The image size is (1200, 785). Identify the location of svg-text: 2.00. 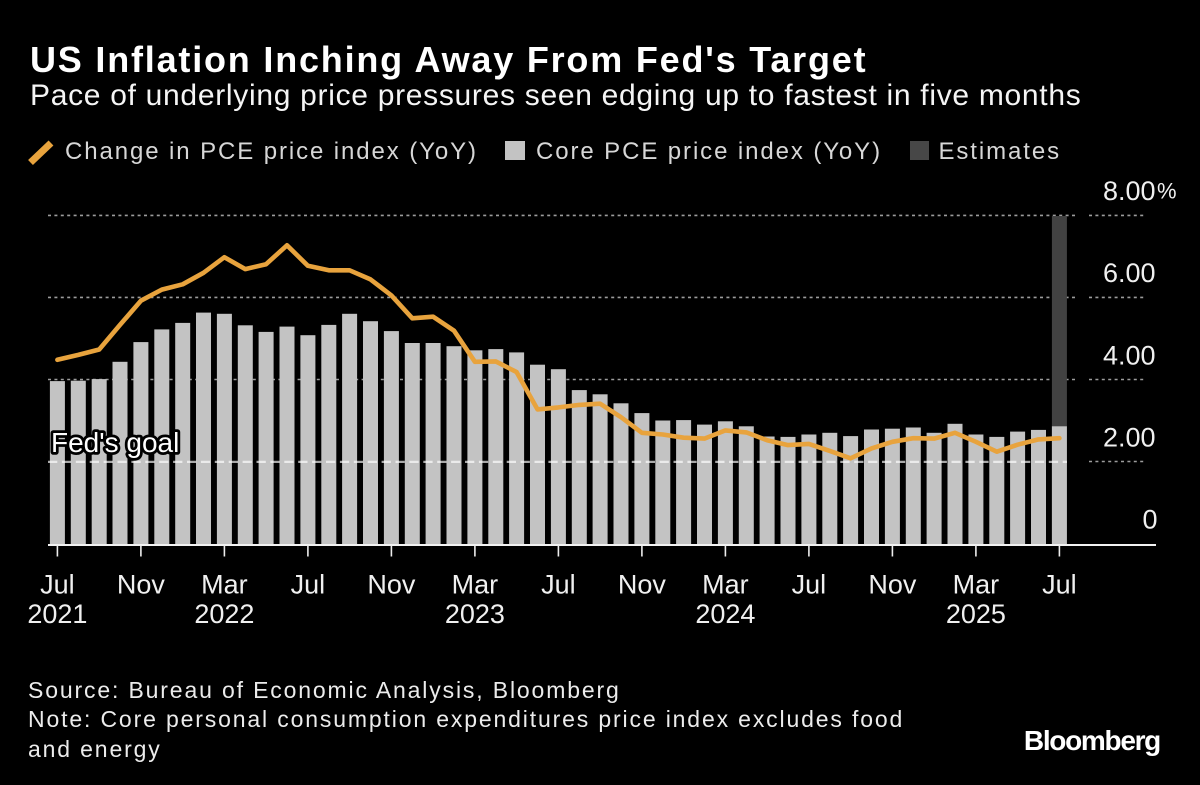
(1129, 437).